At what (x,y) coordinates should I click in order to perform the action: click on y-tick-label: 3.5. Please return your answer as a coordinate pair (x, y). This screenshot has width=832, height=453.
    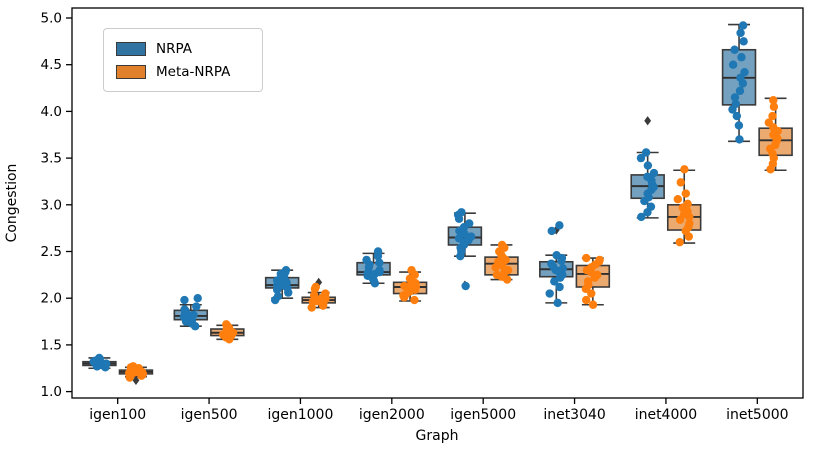
    Looking at the image, I should click on (51, 159).